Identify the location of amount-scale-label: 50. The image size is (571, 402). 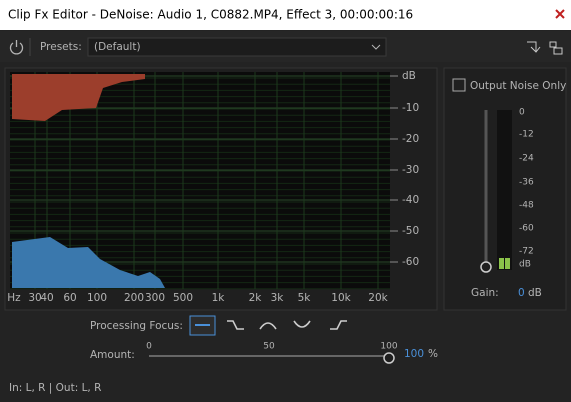
(269, 347).